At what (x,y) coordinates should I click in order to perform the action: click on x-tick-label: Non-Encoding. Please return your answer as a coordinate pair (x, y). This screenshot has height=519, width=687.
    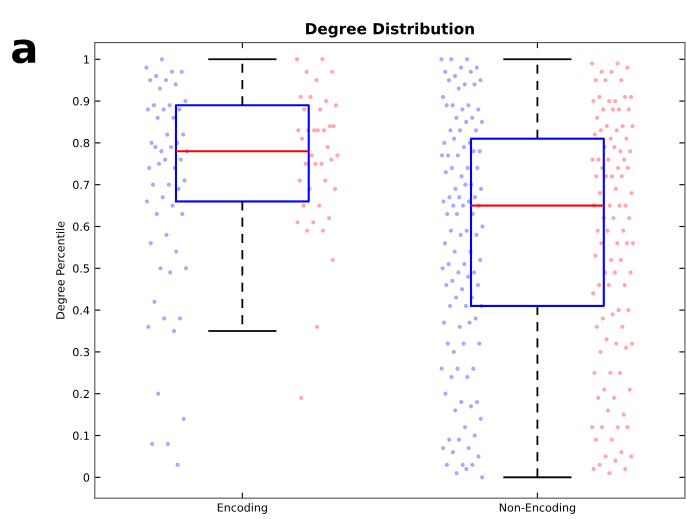
    Looking at the image, I should click on (538, 508).